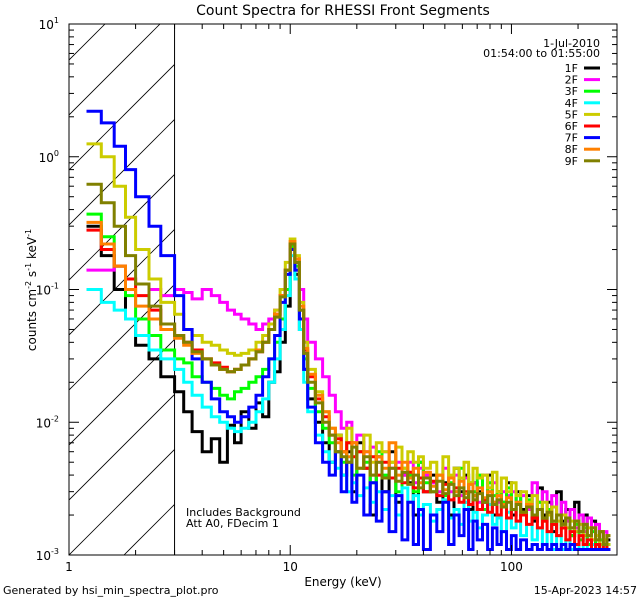 The width and height of the screenshot is (640, 600). What do you see at coordinates (243, 512) in the screenshot?
I see `note-background: Includes Background` at bounding box center [243, 512].